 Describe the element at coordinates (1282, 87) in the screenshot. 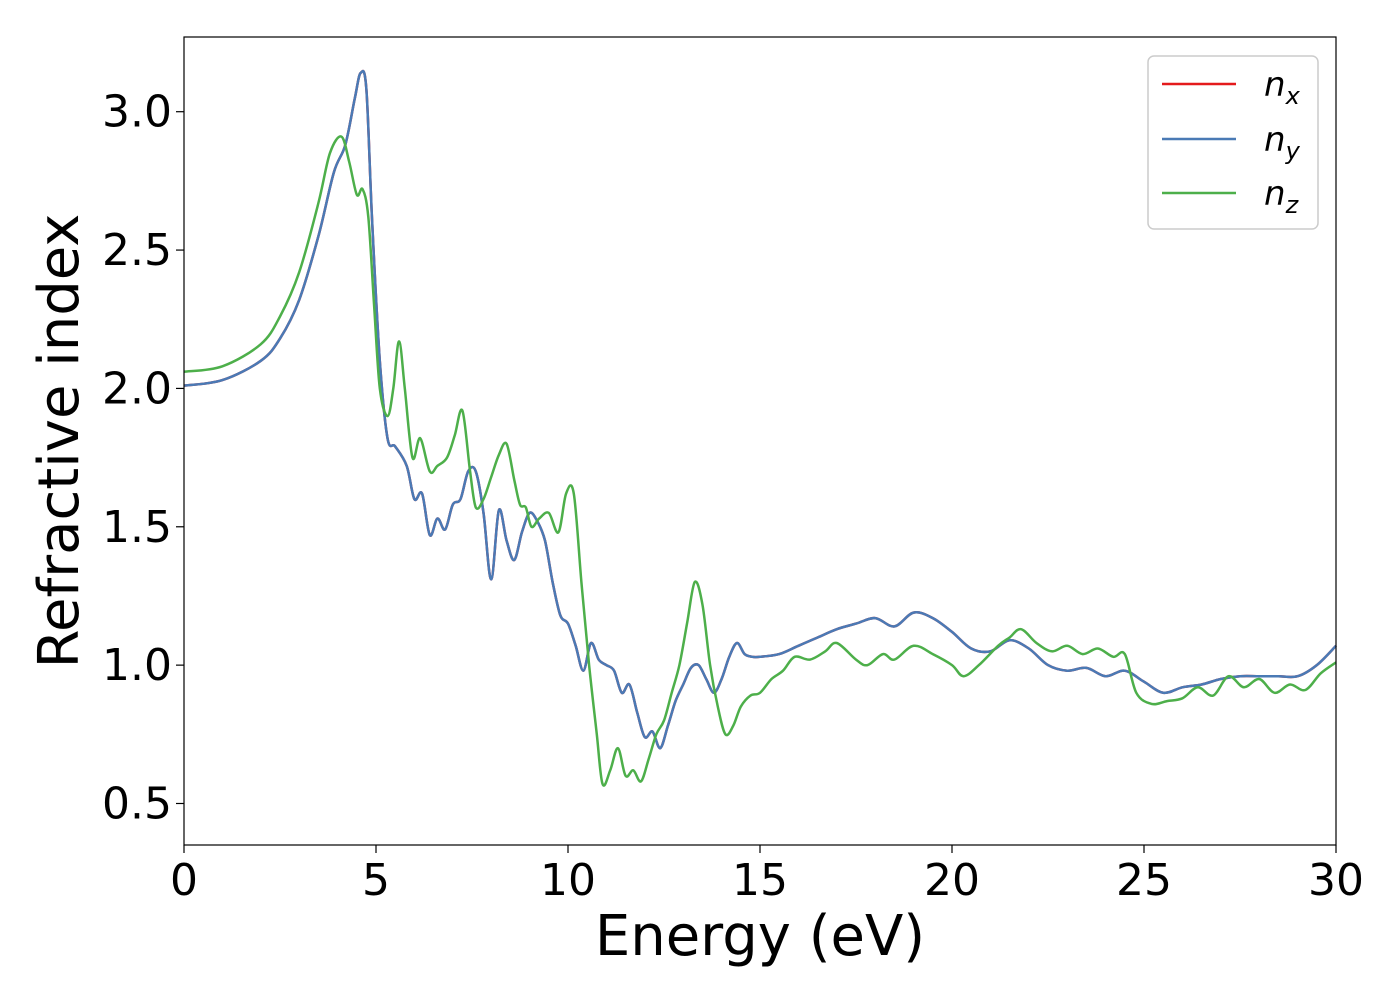

I see `legend-label-nx: nx` at that location.